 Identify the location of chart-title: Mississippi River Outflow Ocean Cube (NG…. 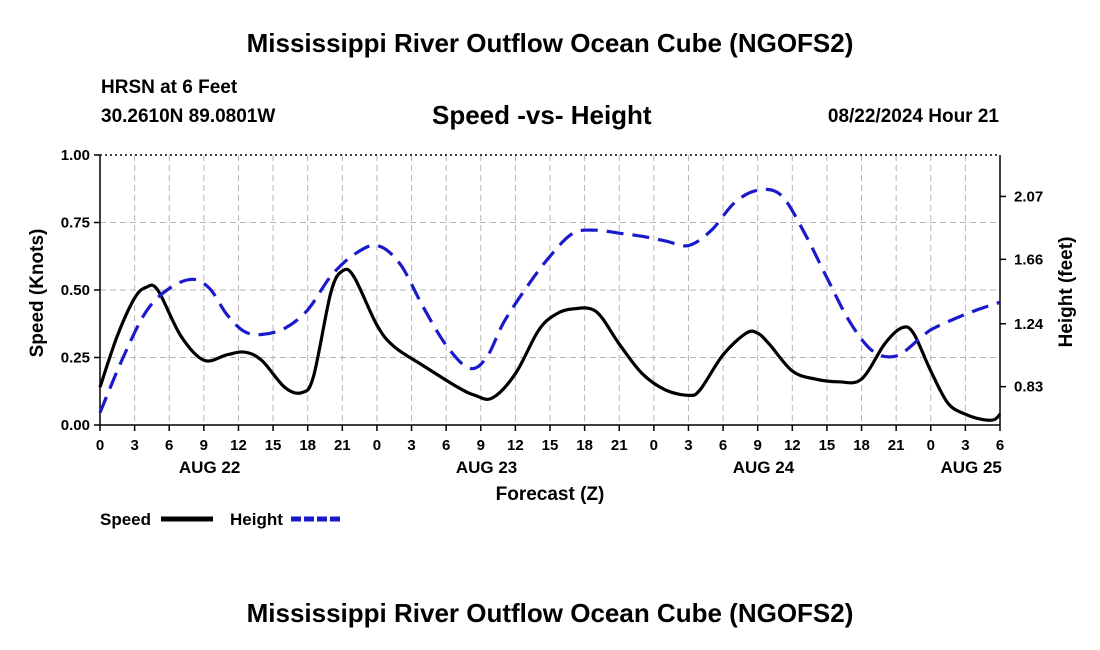
(550, 43).